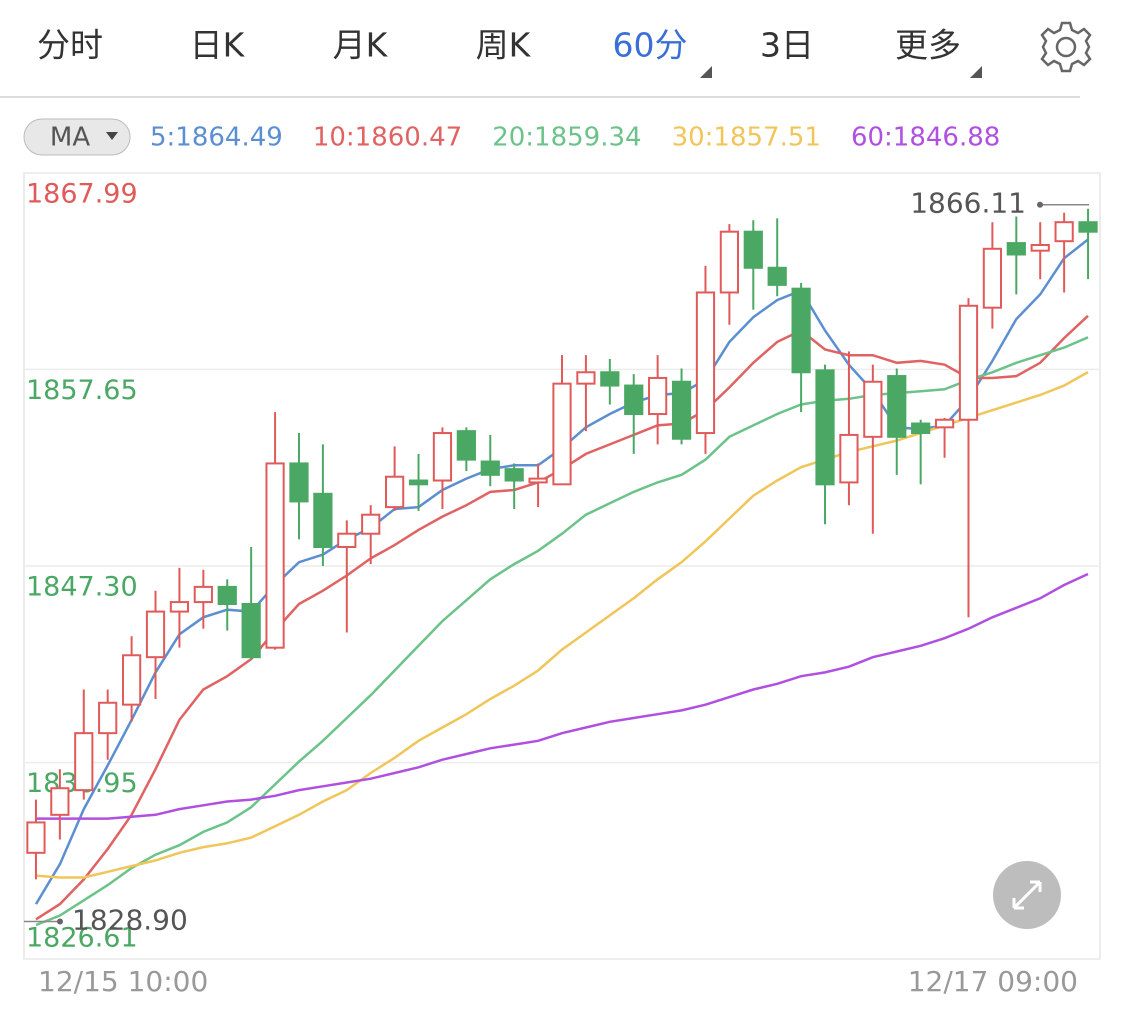  What do you see at coordinates (70, 45) in the screenshot?
I see `tab: 分时` at bounding box center [70, 45].